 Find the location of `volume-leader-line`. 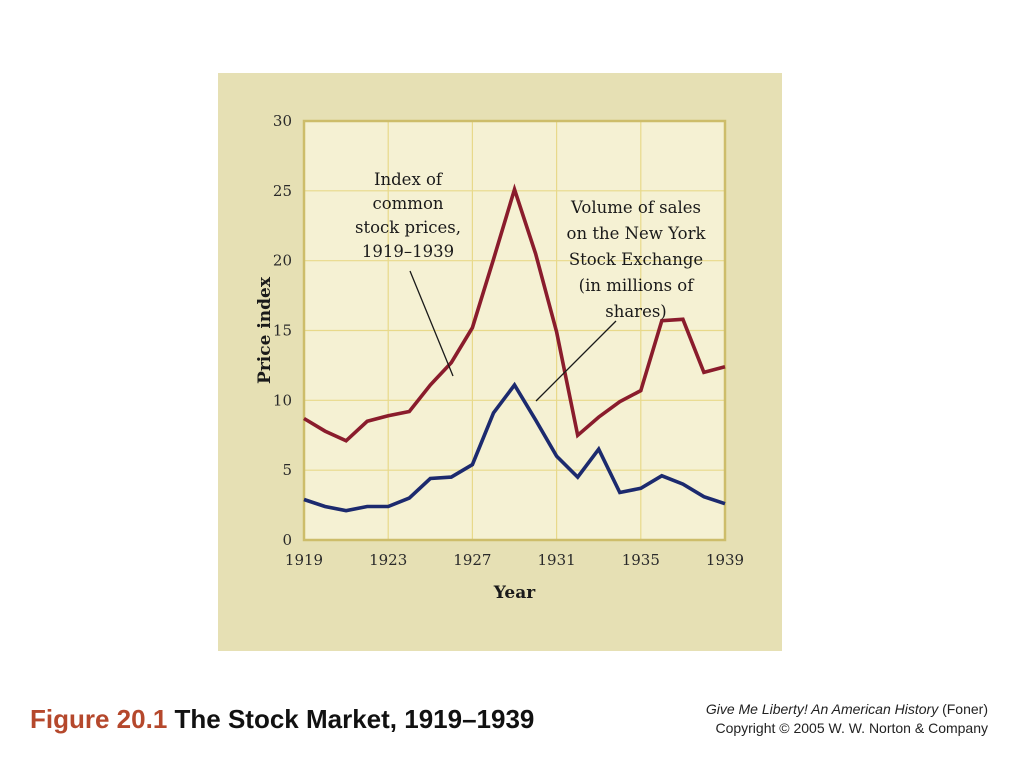

volume-leader-line is located at coordinates (576, 361).